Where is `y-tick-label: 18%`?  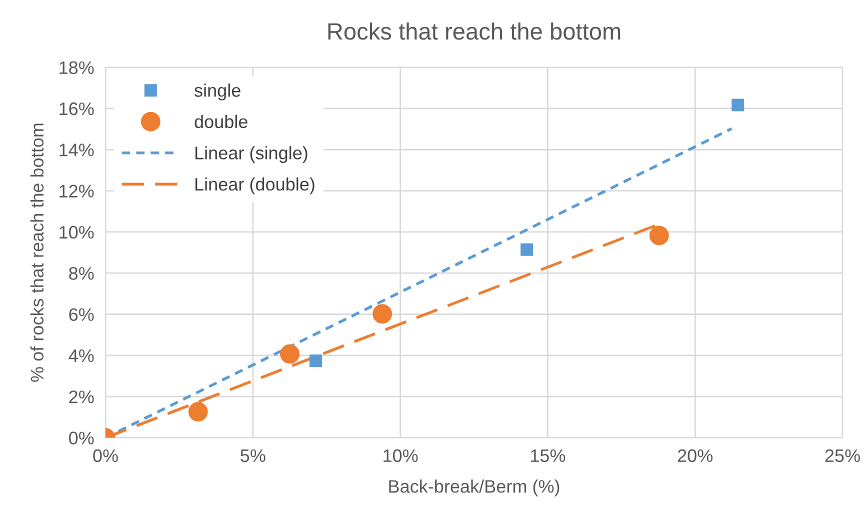 y-tick-label: 18% is located at coordinates (77, 67).